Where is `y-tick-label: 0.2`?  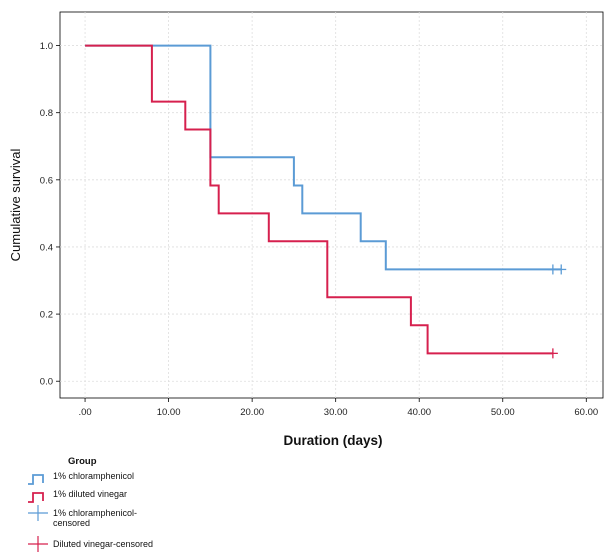
y-tick-label: 0.2 is located at coordinates (46, 315).